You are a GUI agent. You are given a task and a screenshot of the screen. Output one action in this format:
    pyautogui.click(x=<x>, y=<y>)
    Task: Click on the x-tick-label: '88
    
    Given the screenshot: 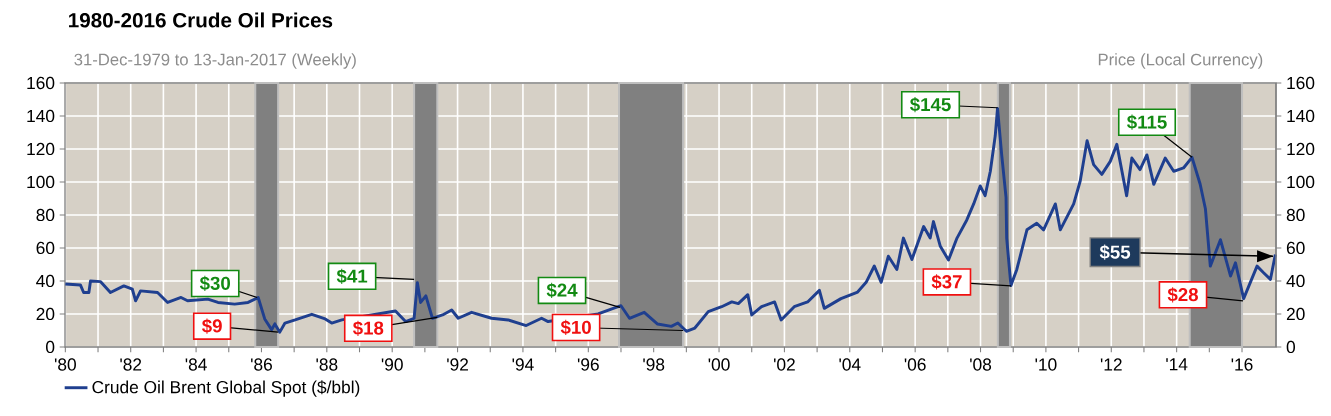 What is the action you would take?
    pyautogui.click(x=327, y=364)
    